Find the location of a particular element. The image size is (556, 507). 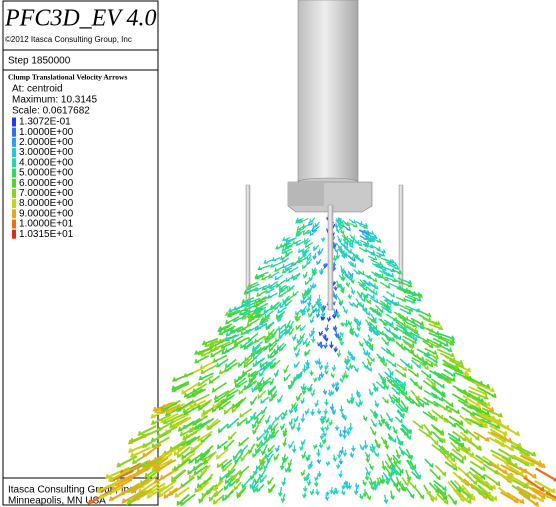

legend-label: 1.0315E+01 is located at coordinates (46, 234).